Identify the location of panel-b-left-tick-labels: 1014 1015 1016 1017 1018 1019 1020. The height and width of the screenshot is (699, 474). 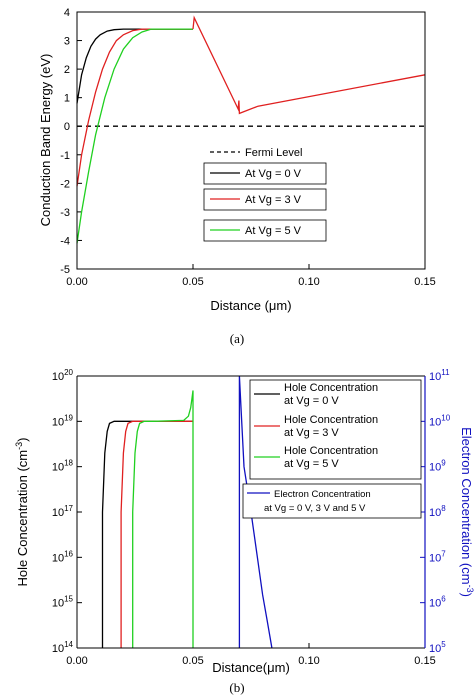
(63, 511).